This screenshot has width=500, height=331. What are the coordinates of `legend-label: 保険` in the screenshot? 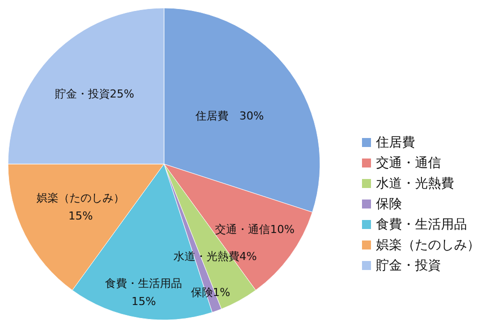 It's located at (389, 204).